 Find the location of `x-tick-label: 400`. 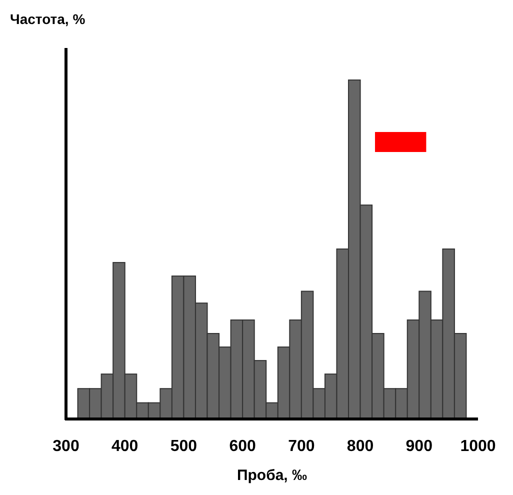

x-tick-label: 400 is located at coordinates (125, 446).